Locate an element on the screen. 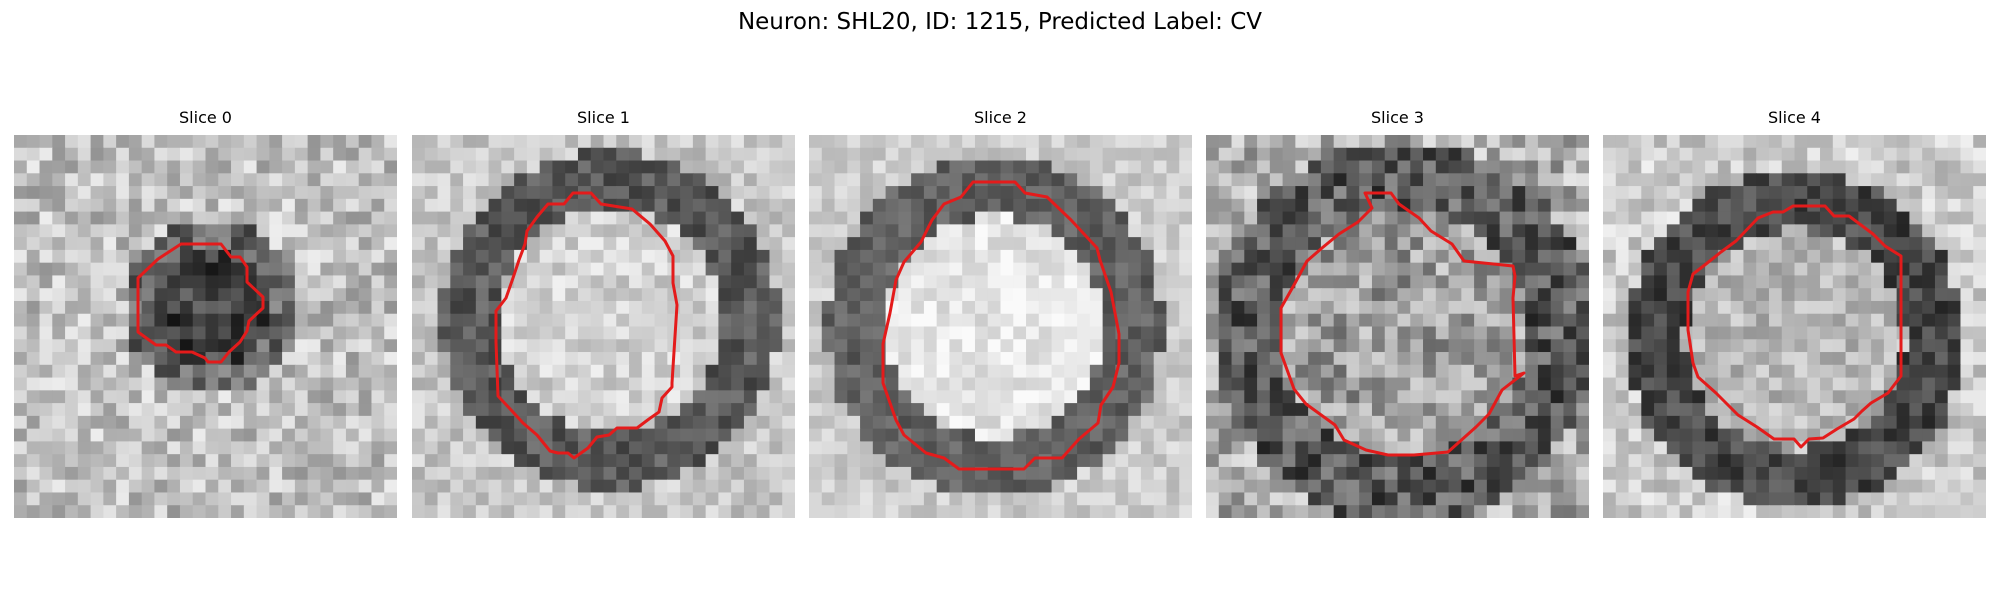 Image resolution: width=2000 pixels, height=600 pixels. slice-title: Slice 3 is located at coordinates (1397, 117).